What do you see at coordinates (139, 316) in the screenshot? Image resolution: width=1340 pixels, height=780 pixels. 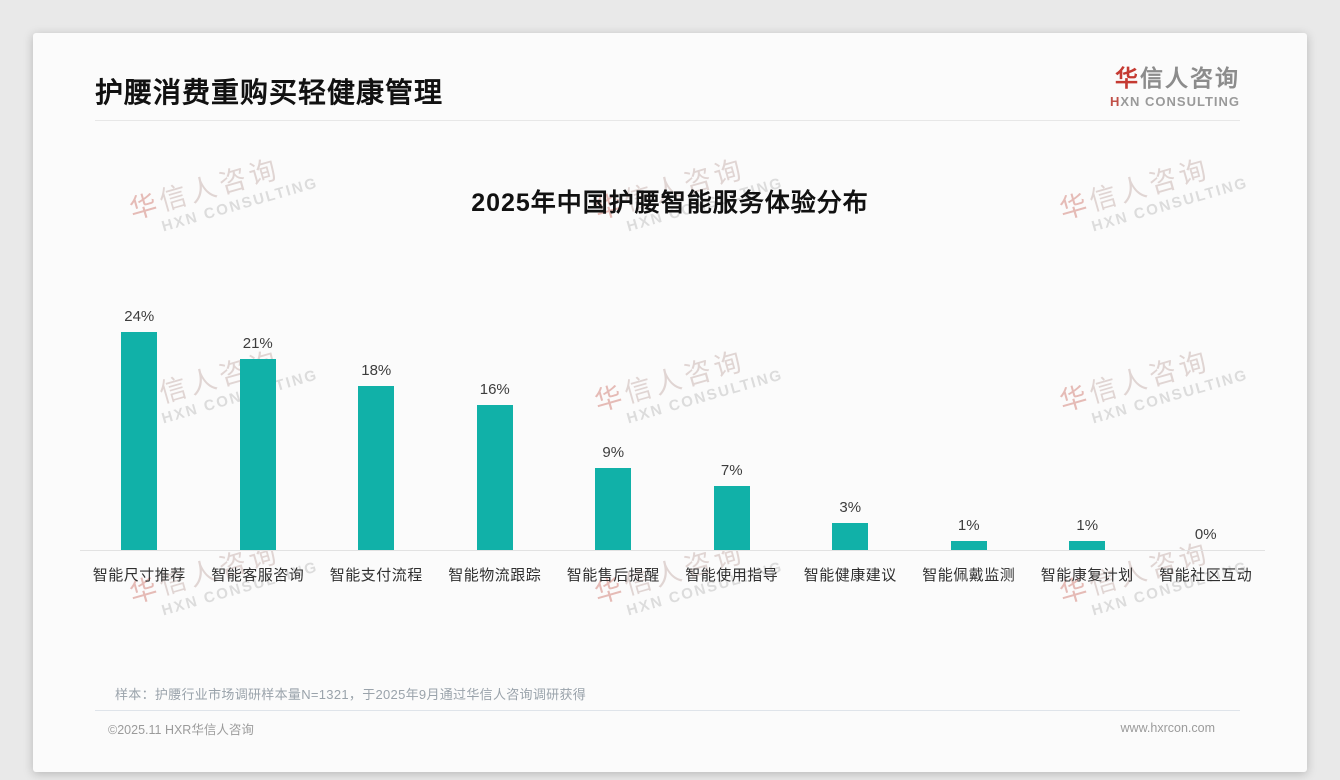 I see `bar-value-label: 24%` at bounding box center [139, 316].